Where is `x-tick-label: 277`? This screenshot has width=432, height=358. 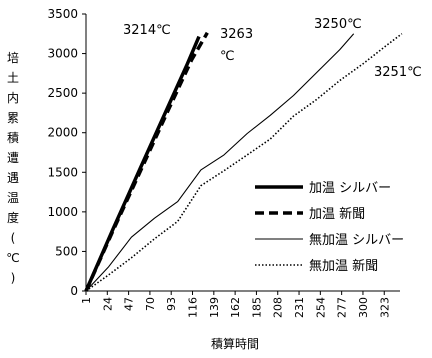 x-tick-label: 277 is located at coordinates (342, 307).